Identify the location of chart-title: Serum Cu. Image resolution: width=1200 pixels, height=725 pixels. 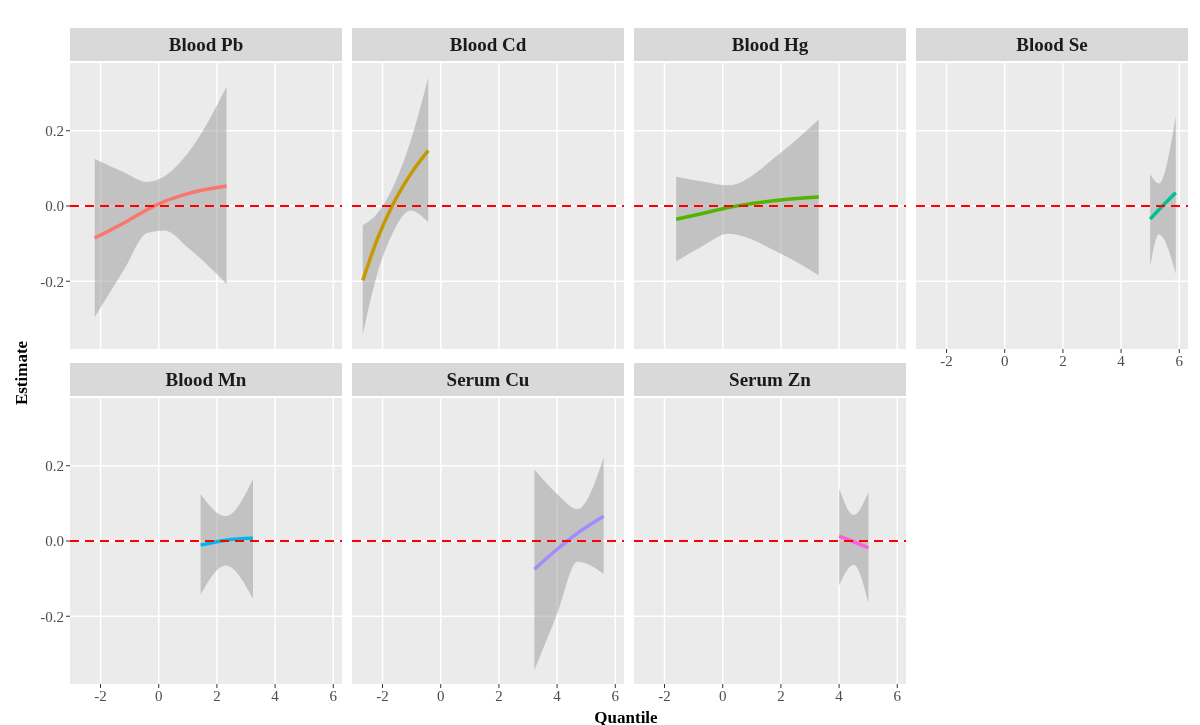
(488, 379).